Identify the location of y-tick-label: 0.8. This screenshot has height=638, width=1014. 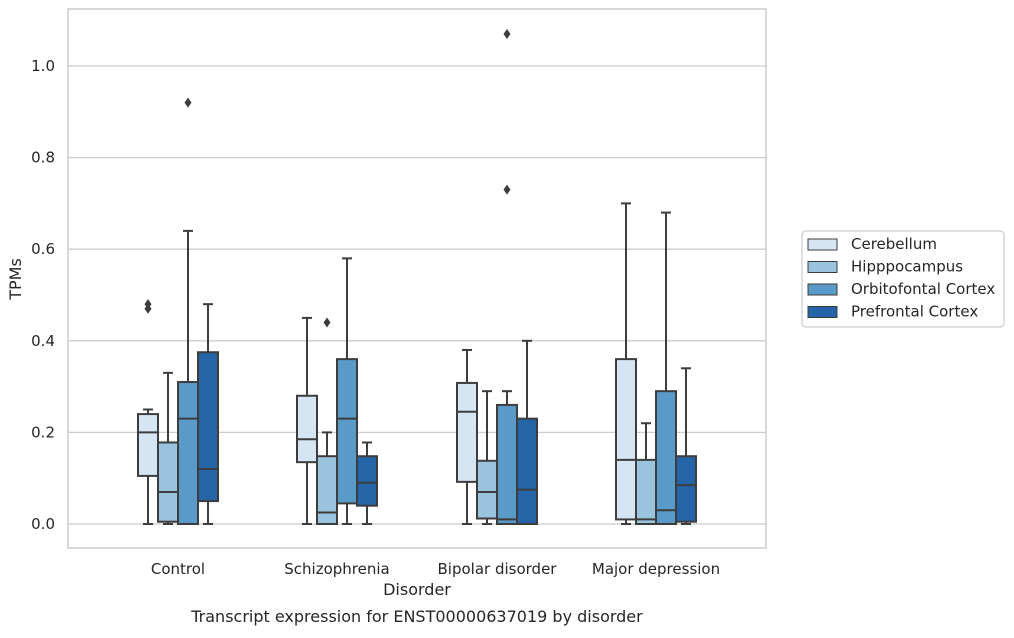
(43, 158).